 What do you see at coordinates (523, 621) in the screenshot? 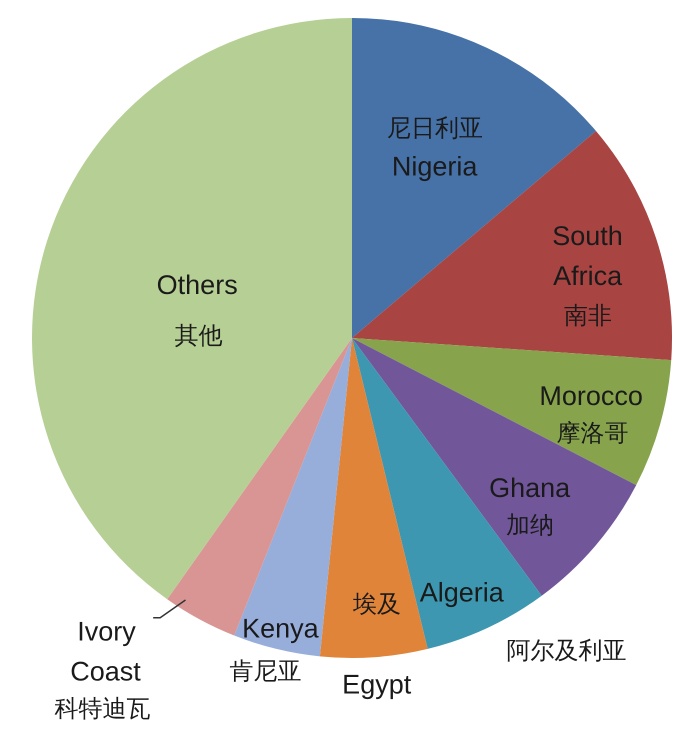
I see `slice-label: Algeria 阿尔及利亚` at bounding box center [523, 621].